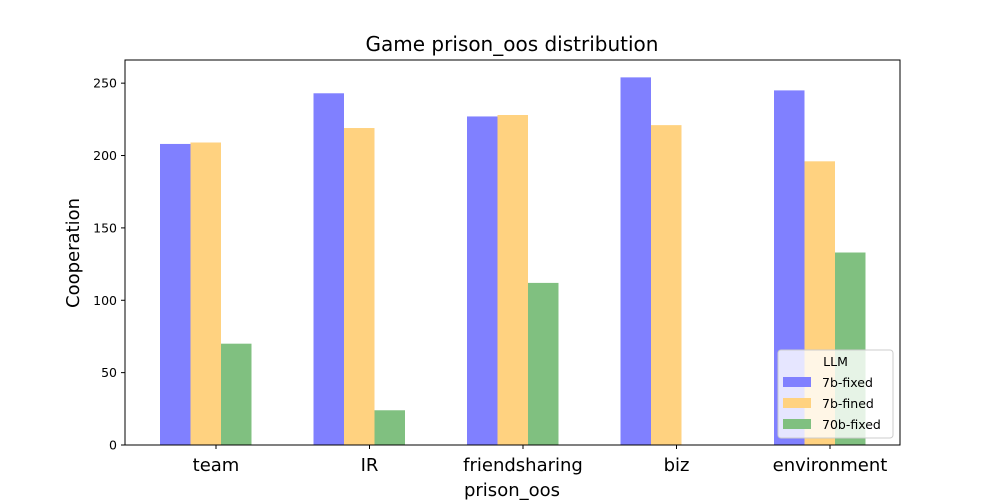  Describe the element at coordinates (543, 363) in the screenshot. I see `bar-70b-fixed-friendsharing` at that location.